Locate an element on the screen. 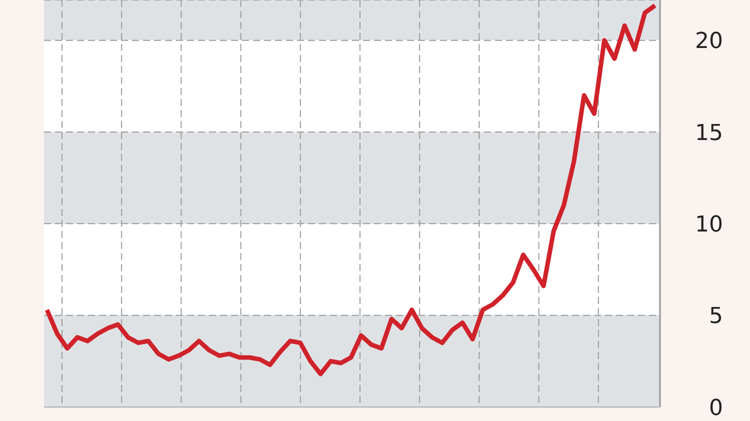 The height and width of the screenshot is (421, 750). y-tick-label: 5 is located at coordinates (716, 317).